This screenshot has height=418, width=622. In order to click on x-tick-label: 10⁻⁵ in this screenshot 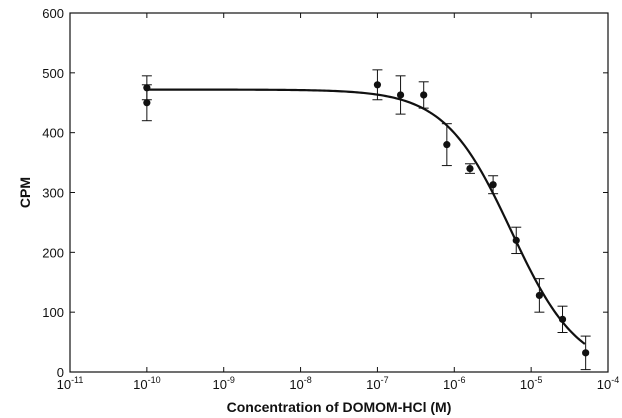, I will do `click(531, 383)`.